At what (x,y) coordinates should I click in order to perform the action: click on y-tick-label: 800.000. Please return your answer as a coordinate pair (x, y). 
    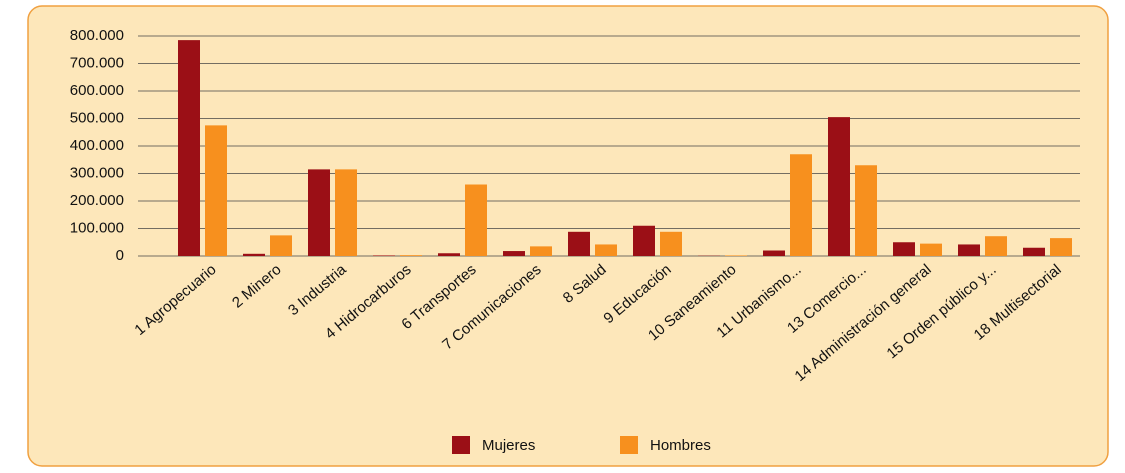
    Looking at the image, I should click on (97, 35).